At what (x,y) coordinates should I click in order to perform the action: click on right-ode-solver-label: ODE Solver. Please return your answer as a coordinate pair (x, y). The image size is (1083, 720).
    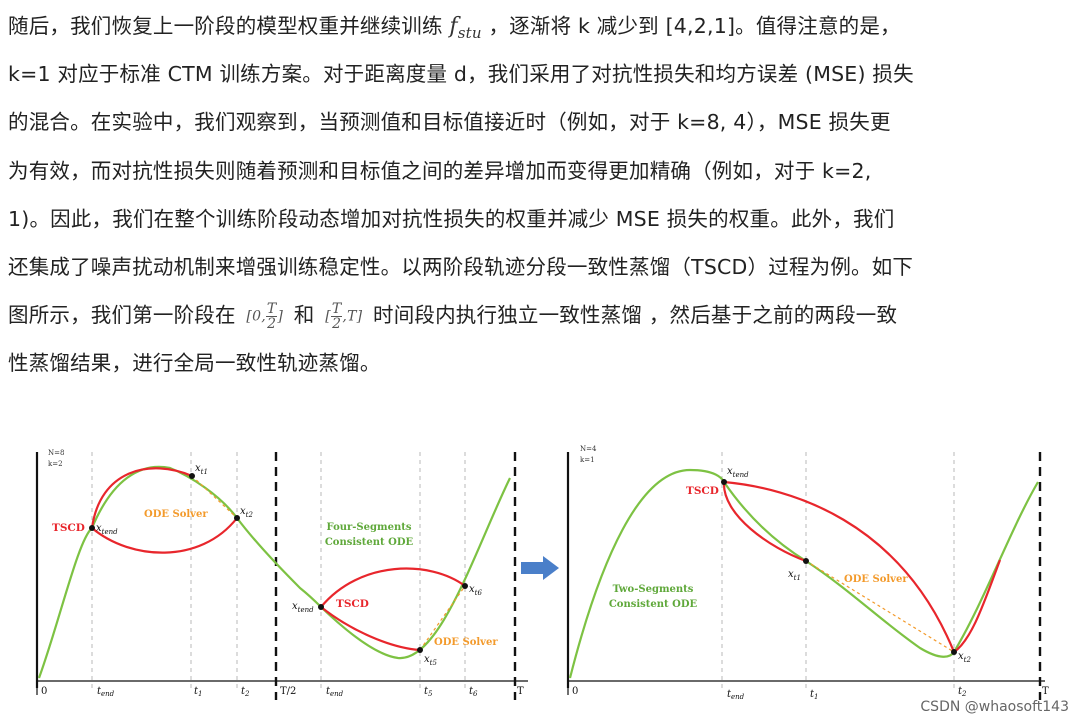
    Looking at the image, I should click on (876, 579).